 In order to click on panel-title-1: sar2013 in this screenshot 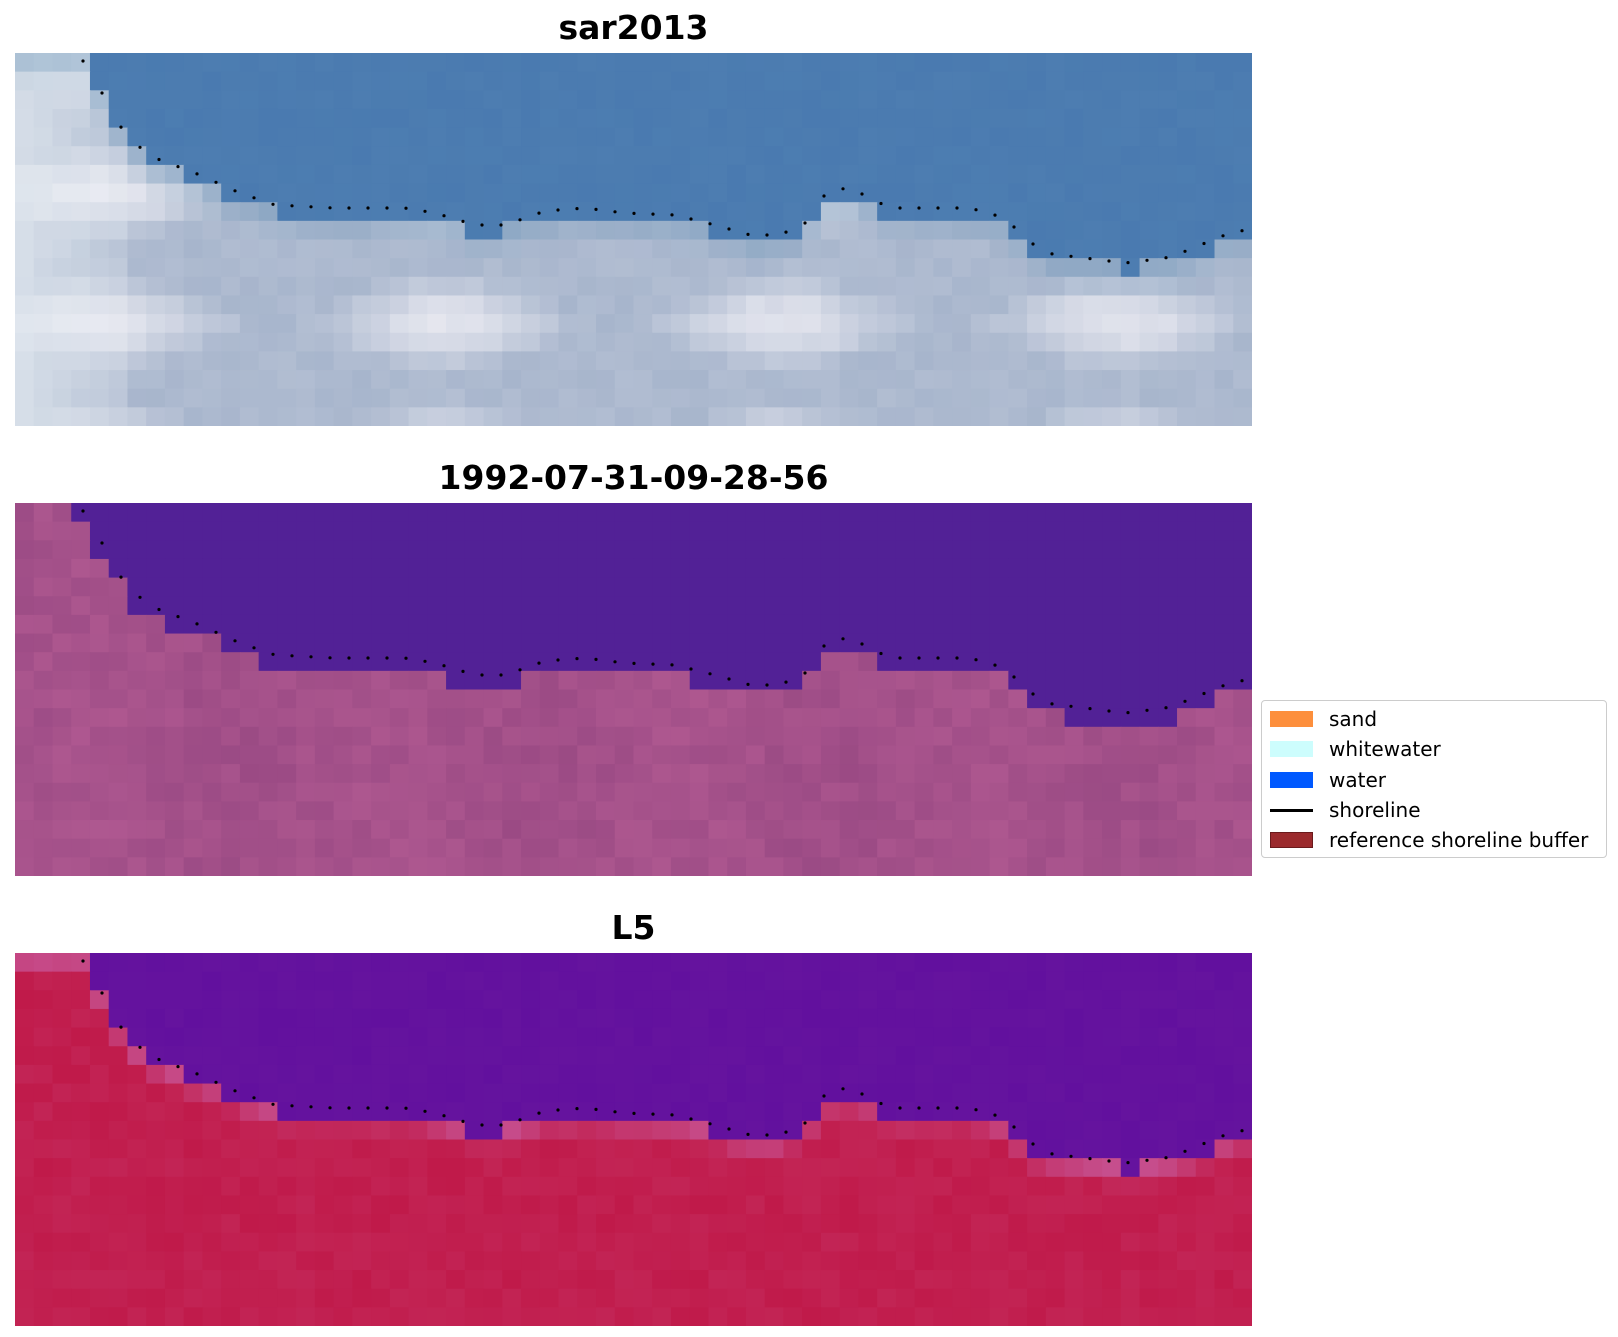, I will do `click(633, 27)`.